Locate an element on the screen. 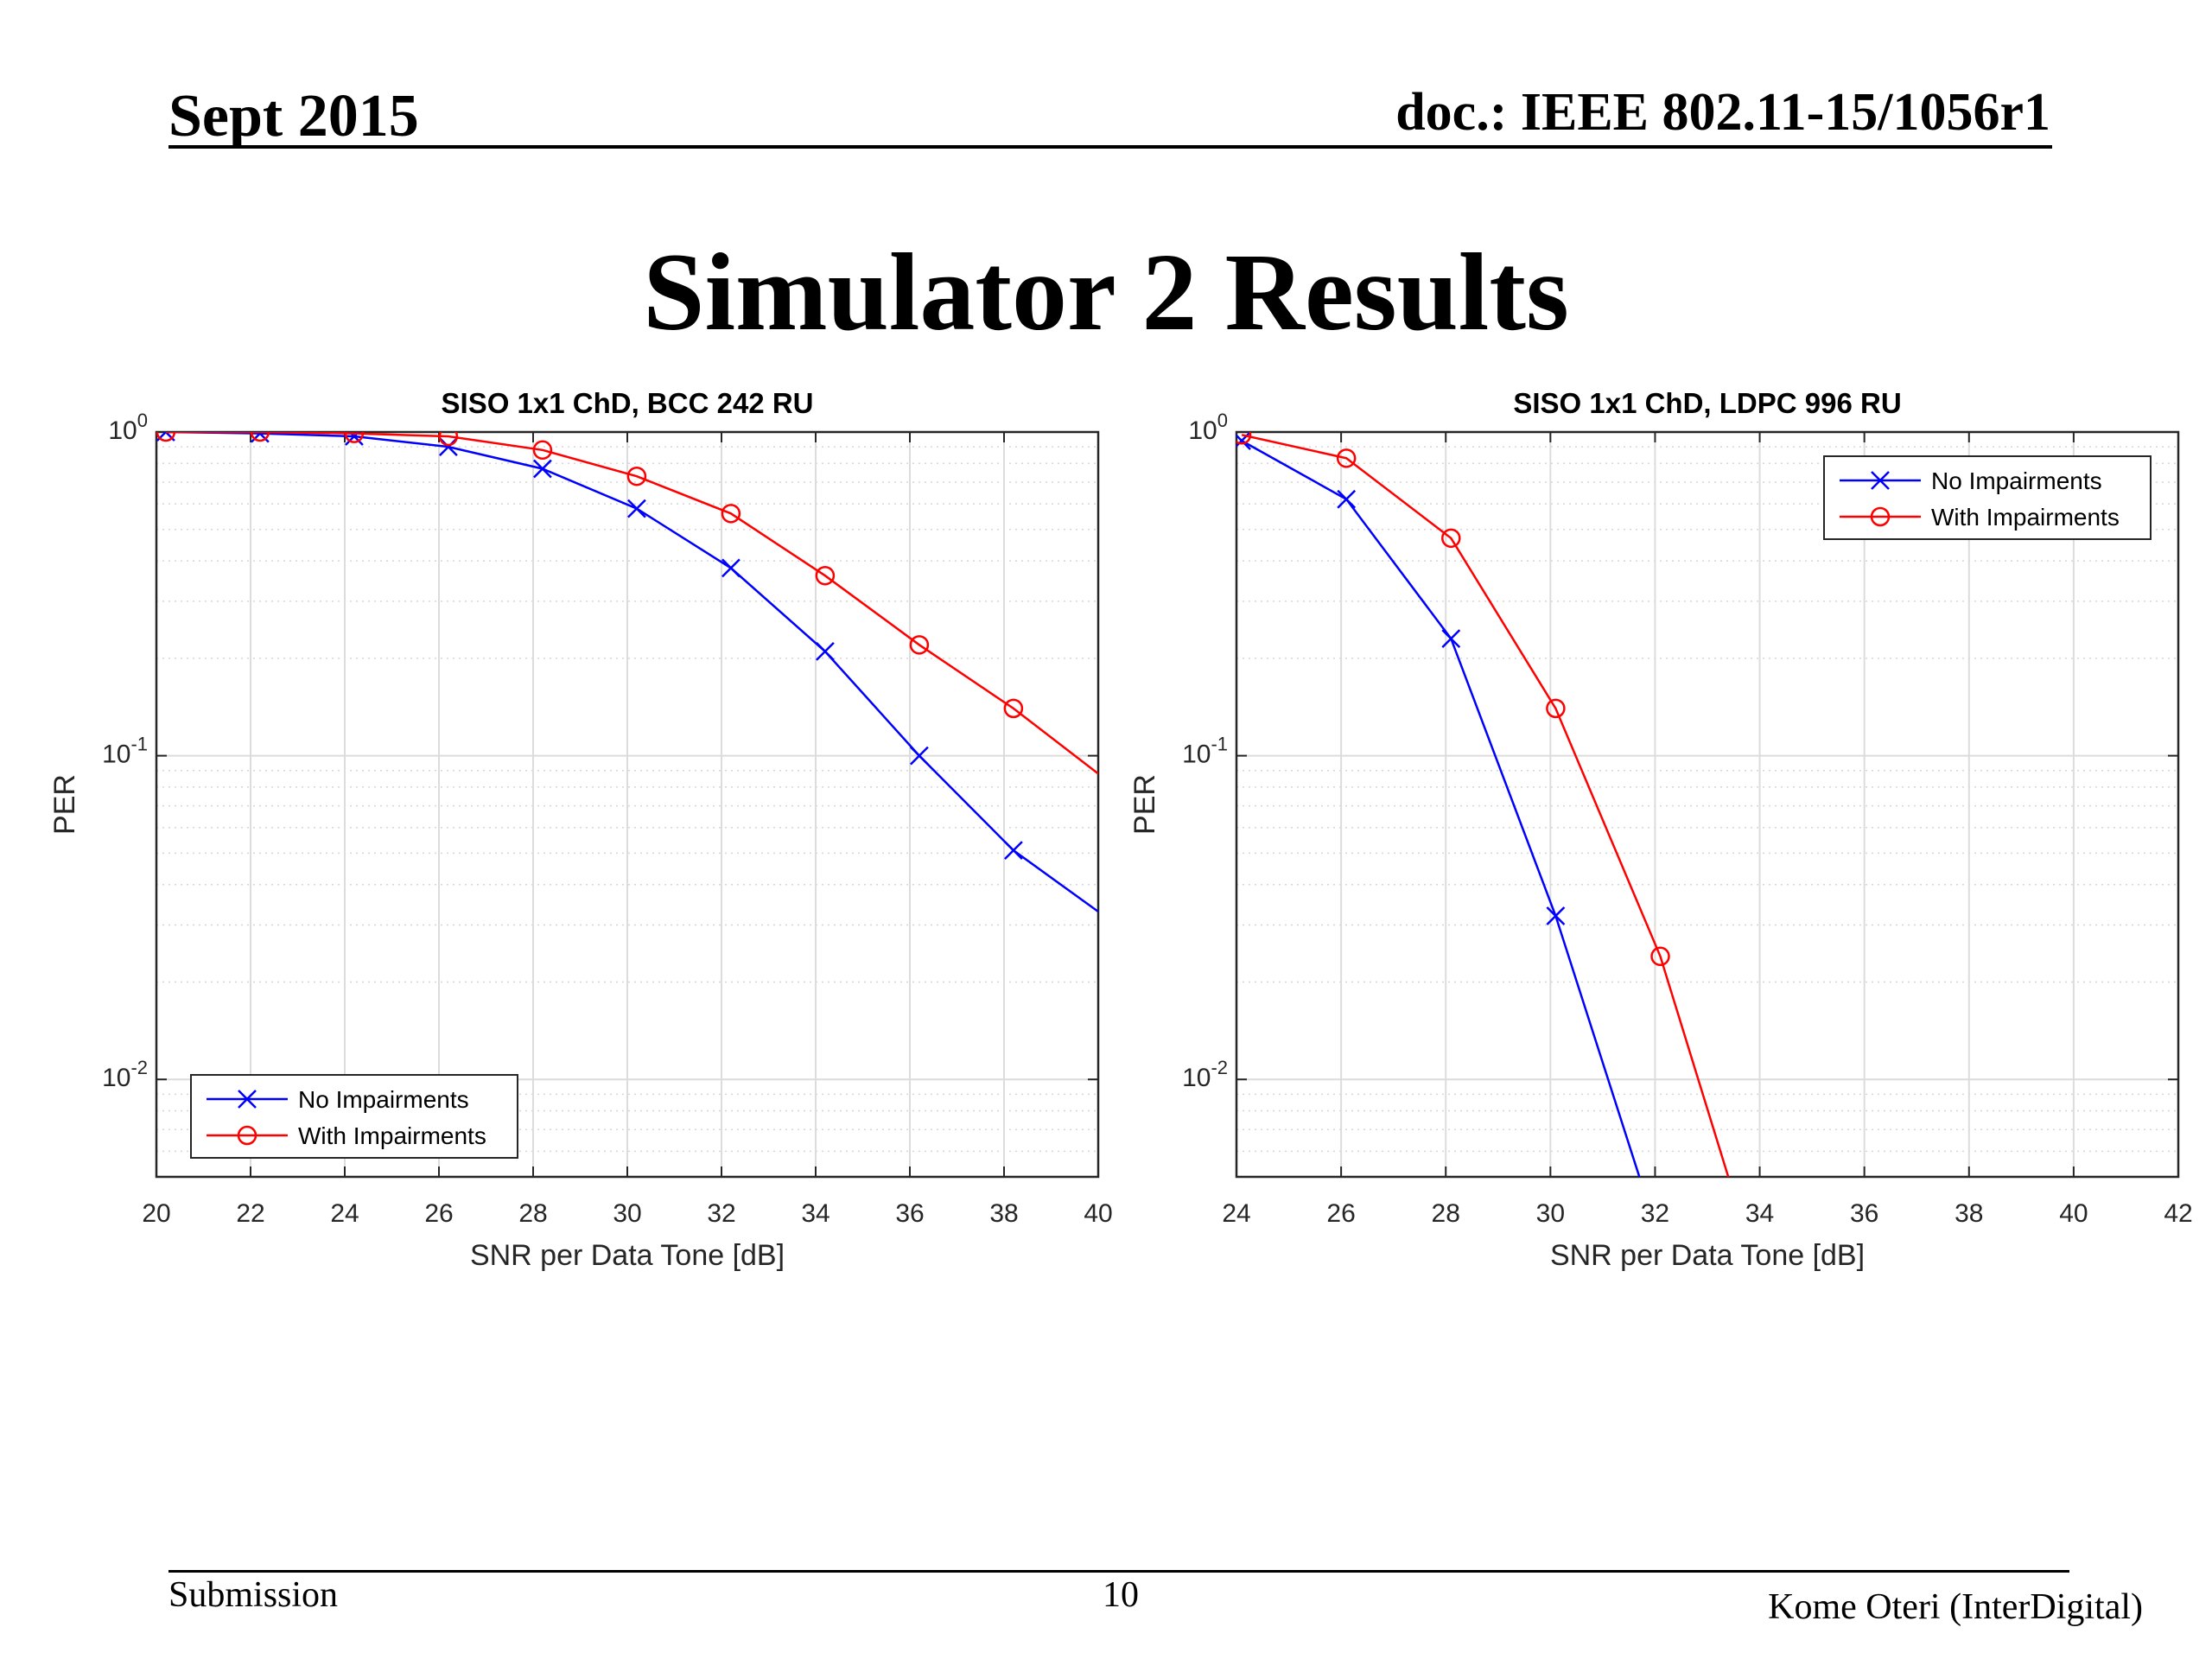 This screenshot has height=1659, width=2212. chart-title: SISO 1x1 ChD, LDPC 996 RU is located at coordinates (1707, 403).